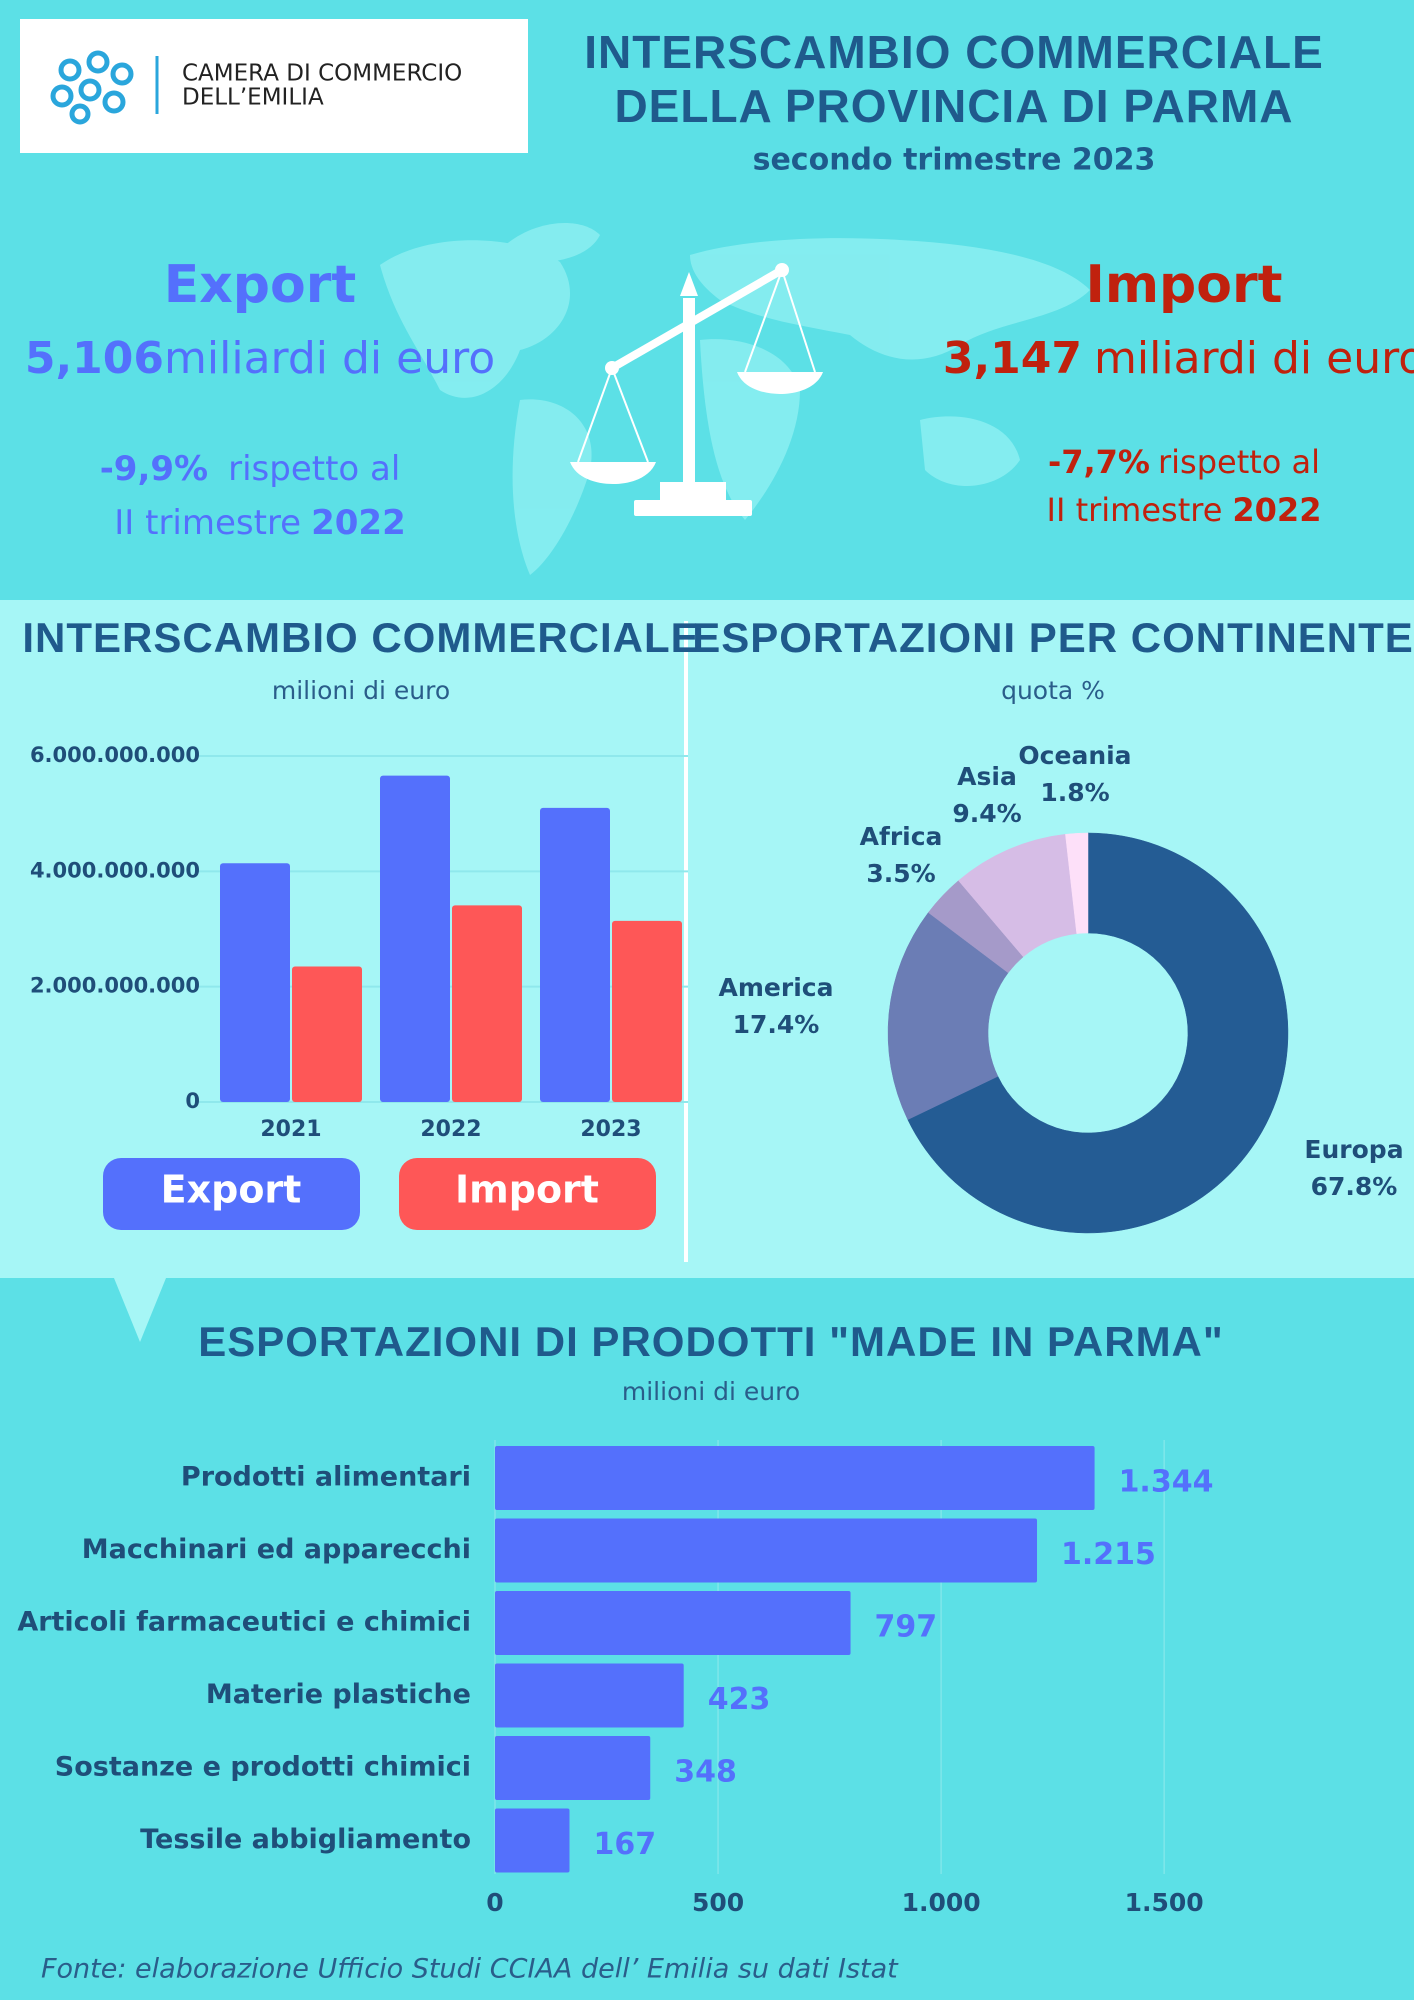 This screenshot has width=1414, height=2000. What do you see at coordinates (1354, 1186) in the screenshot?
I see `slice-value-label: 67.8%` at bounding box center [1354, 1186].